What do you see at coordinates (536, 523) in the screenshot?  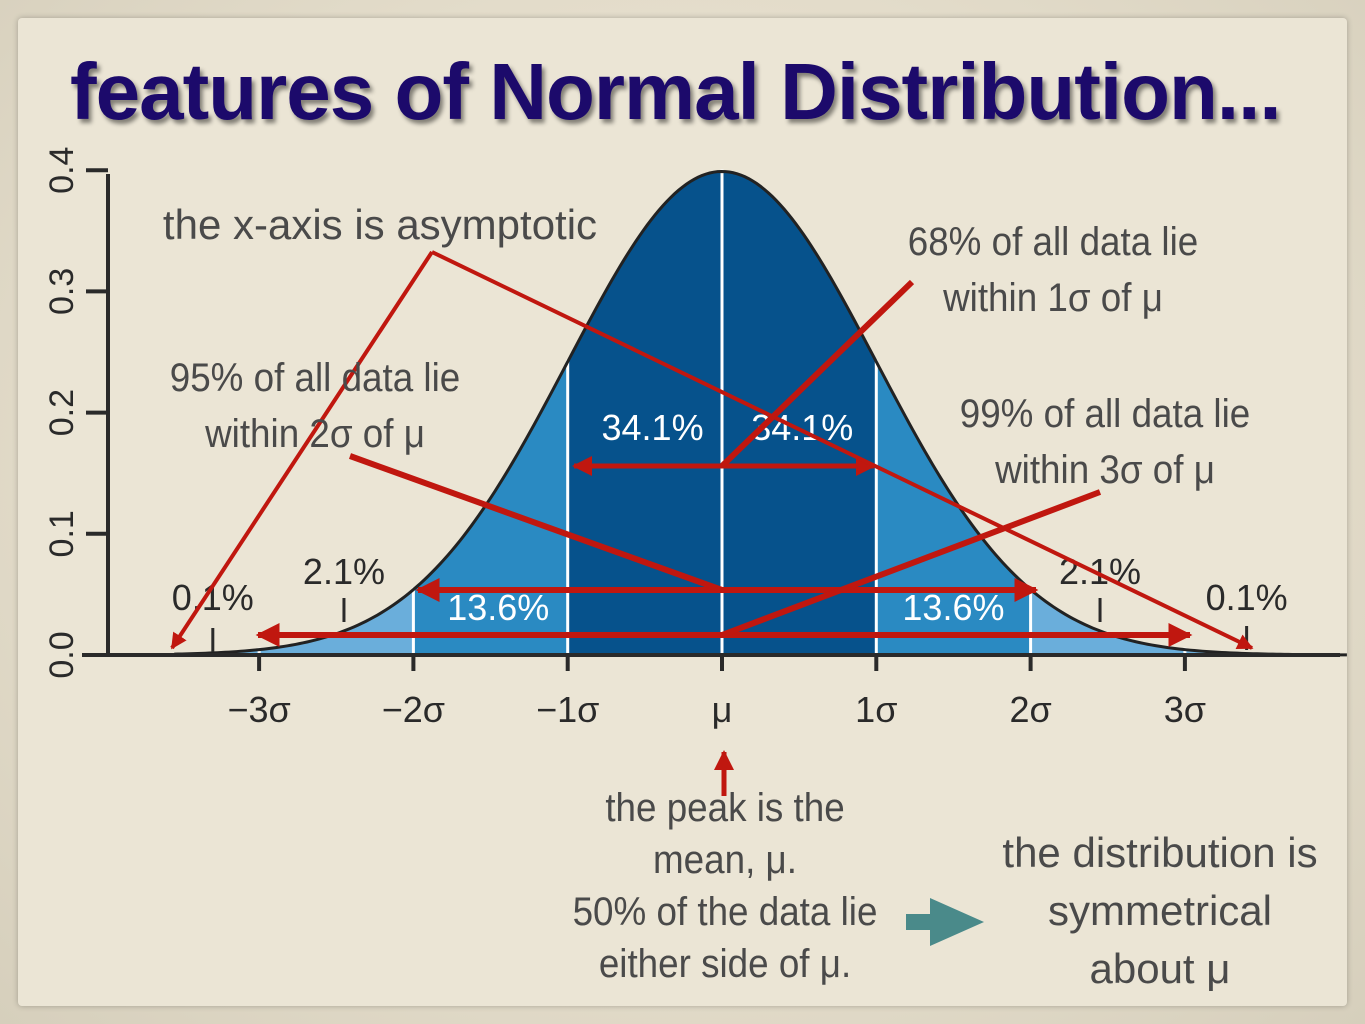 I see `ninetyfive-pointer` at bounding box center [536, 523].